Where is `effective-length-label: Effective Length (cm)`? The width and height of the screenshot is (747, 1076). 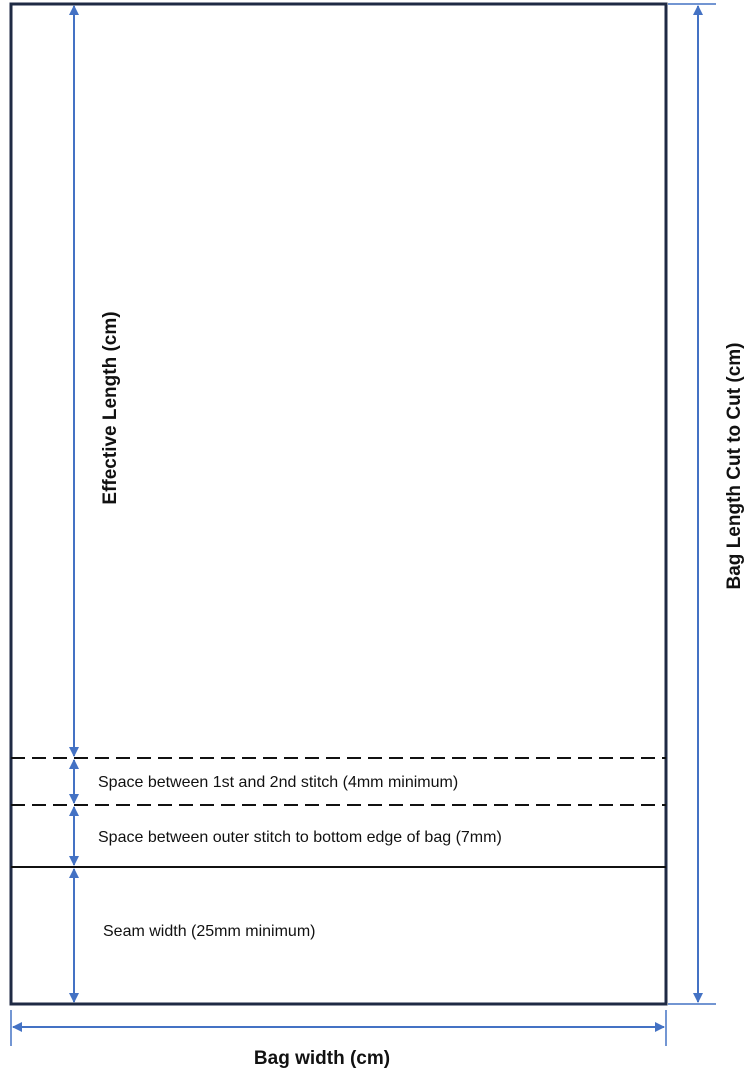
effective-length-label: Effective Length (cm) is located at coordinates (110, 407).